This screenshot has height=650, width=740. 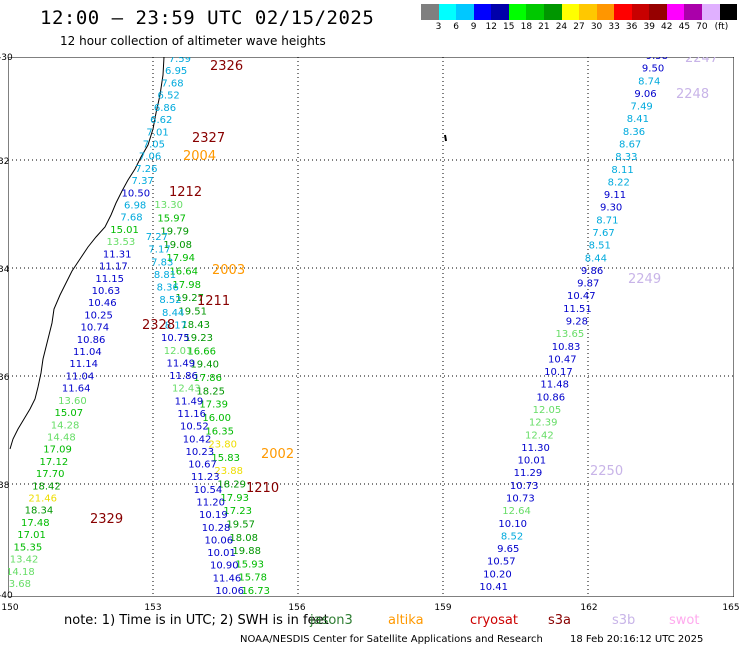 What do you see at coordinates (189, 298) in the screenshot?
I see `swh-value: 19.27` at bounding box center [189, 298].